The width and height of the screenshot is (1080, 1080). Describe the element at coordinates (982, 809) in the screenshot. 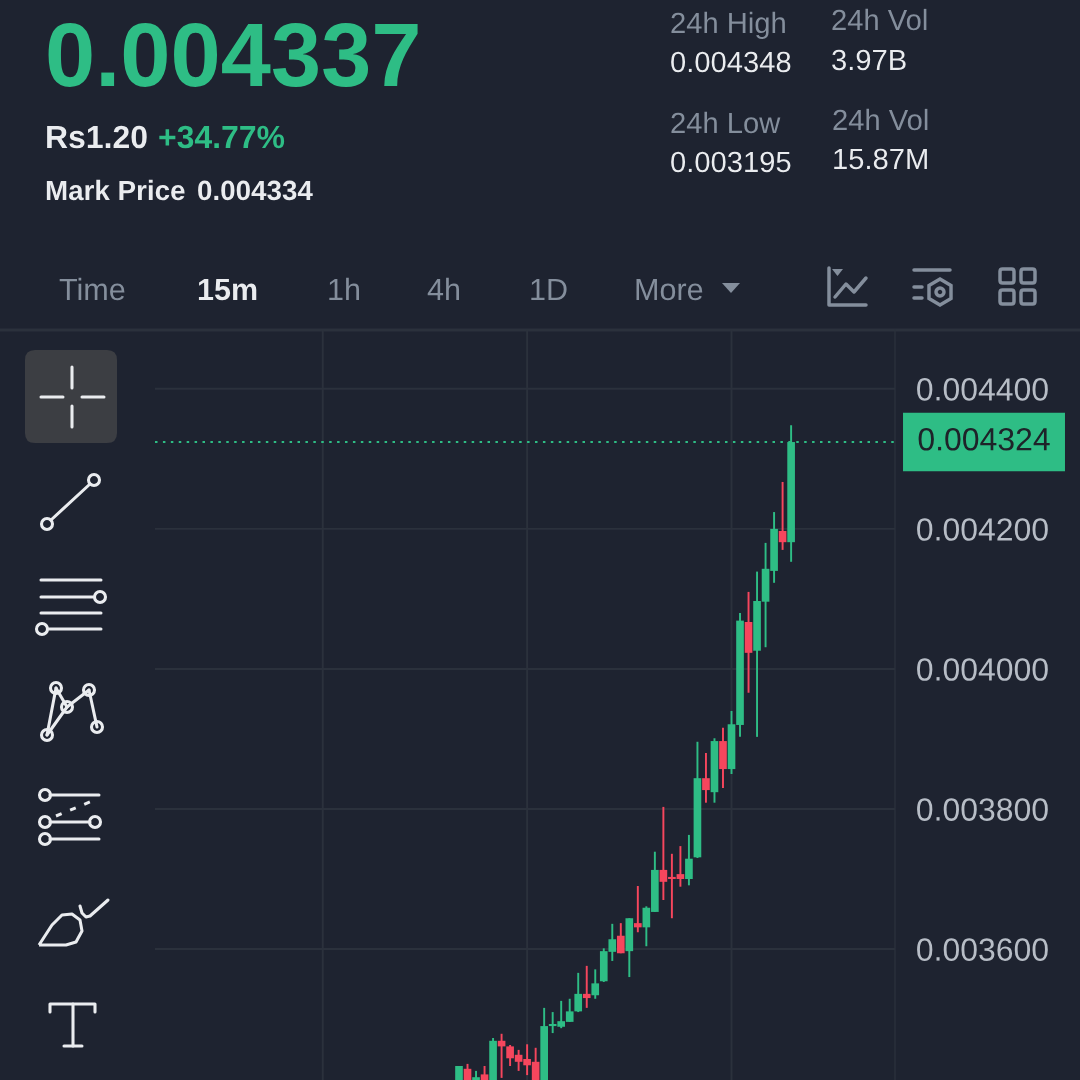

I see `y-tick-label: 0.003800` at that location.